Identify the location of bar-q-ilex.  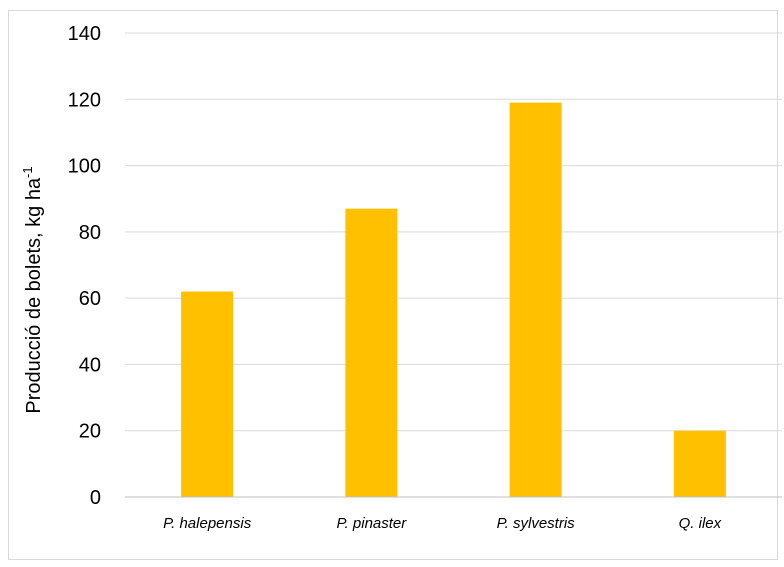
(699, 463).